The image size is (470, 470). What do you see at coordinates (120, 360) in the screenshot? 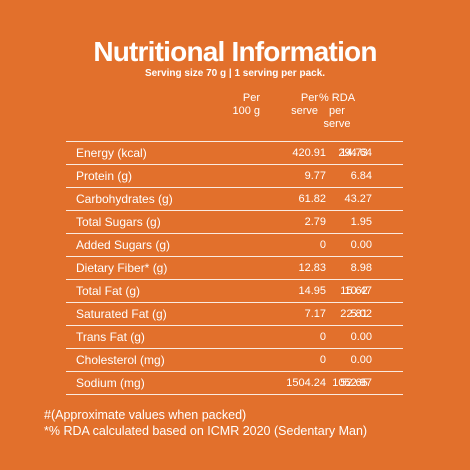
I see `nutrient-label: Cholesterol (mg)` at bounding box center [120, 360].